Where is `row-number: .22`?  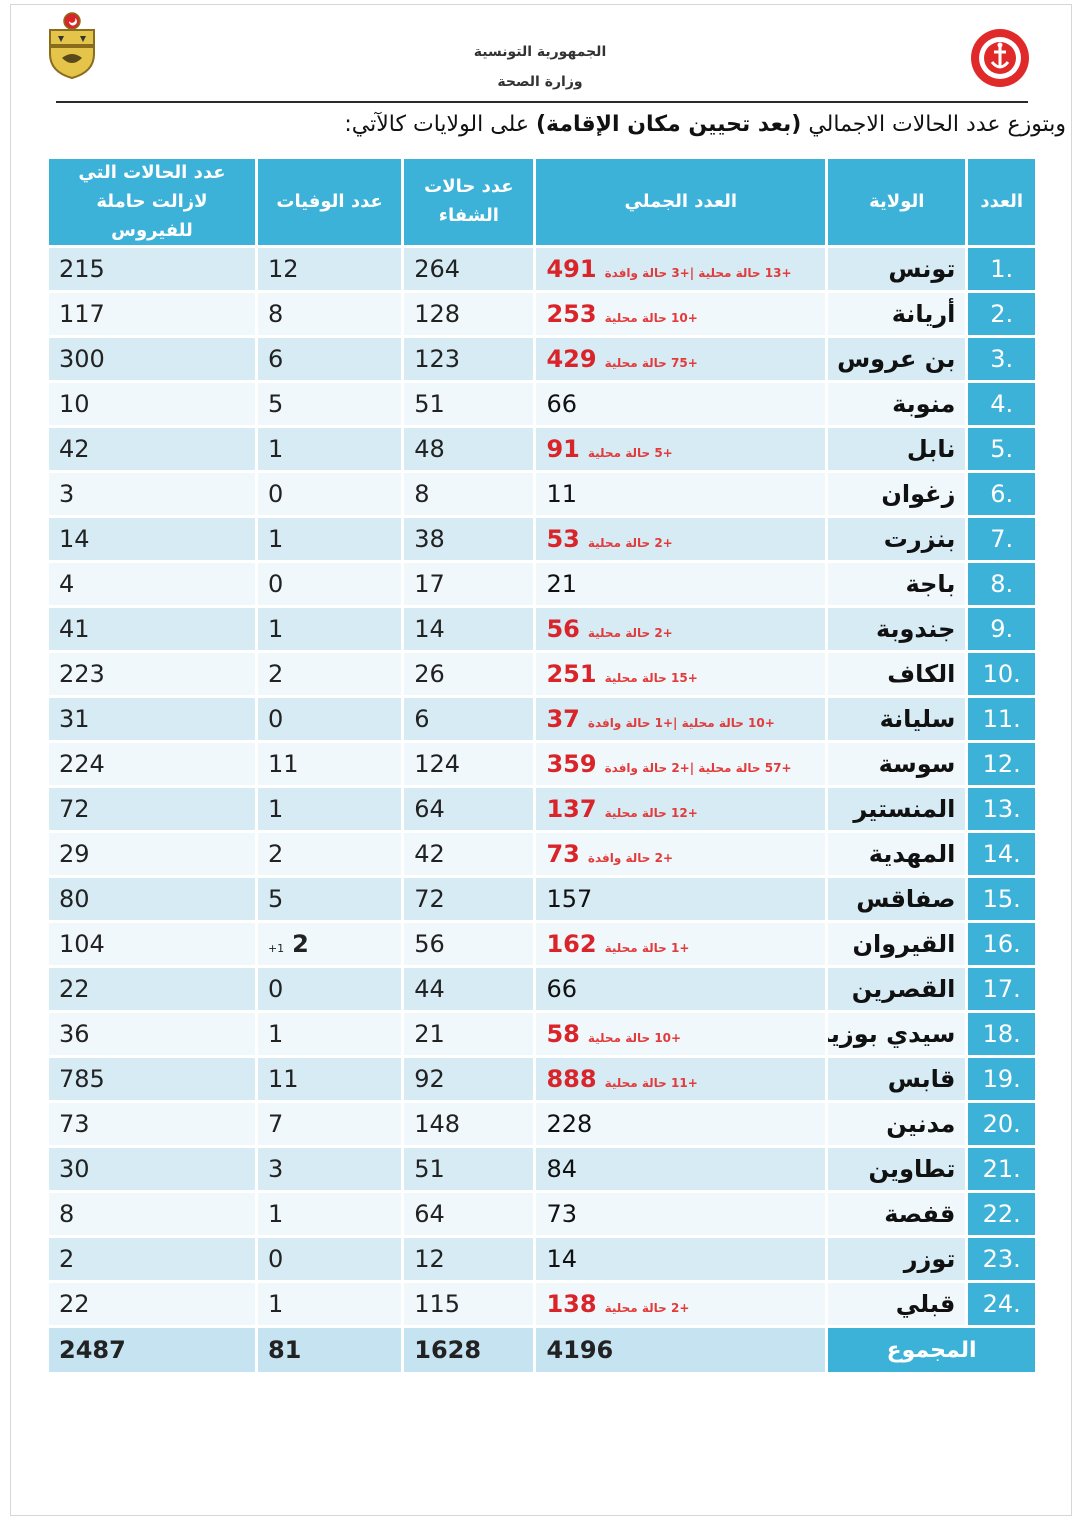 row-number: .22 is located at coordinates (1001, 1214).